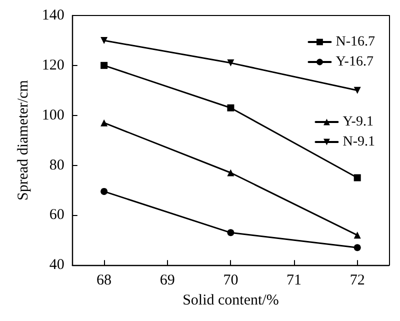  What do you see at coordinates (56, 265) in the screenshot?
I see `y-tick-label: 40` at bounding box center [56, 265].